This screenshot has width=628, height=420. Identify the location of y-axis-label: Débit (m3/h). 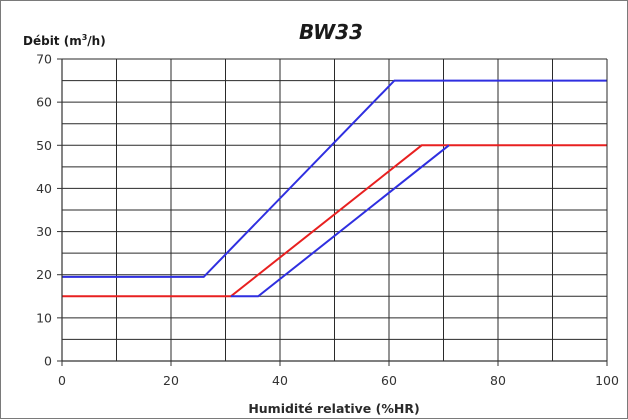
(64, 40).